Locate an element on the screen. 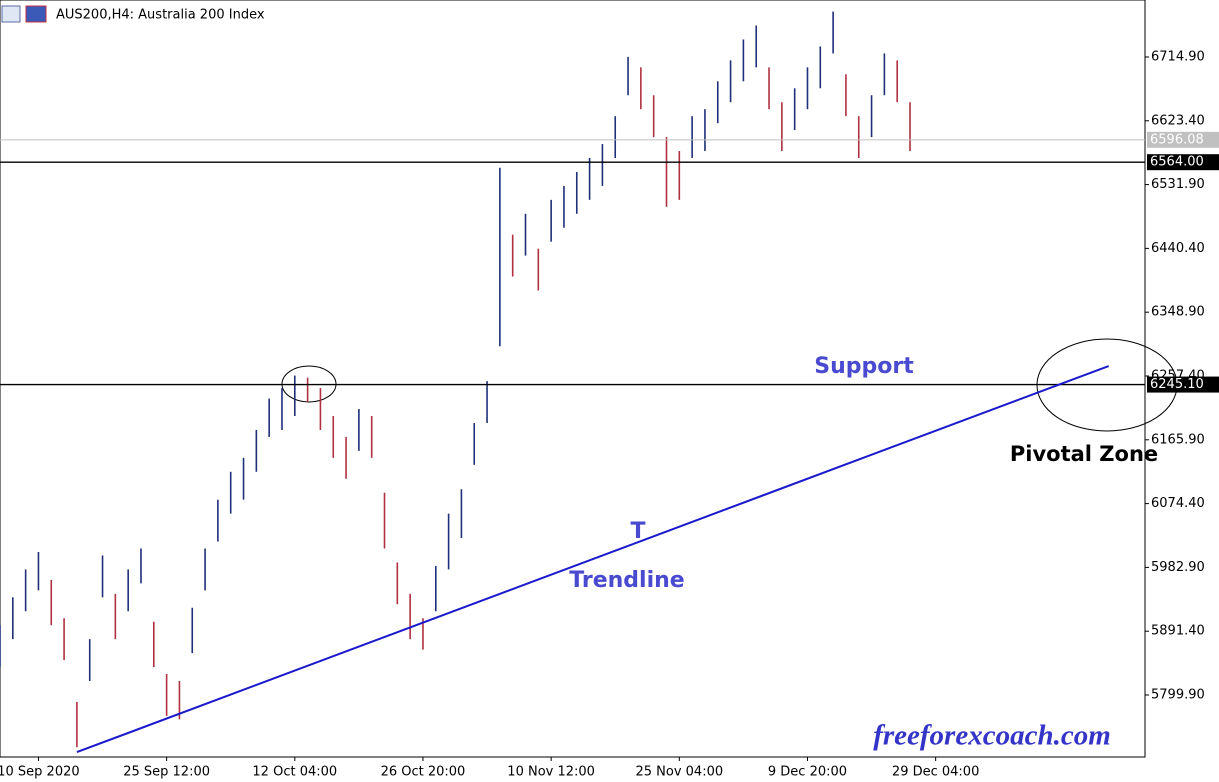 The image size is (1219, 782). y-tick-label: 6440.40 is located at coordinates (1178, 248).